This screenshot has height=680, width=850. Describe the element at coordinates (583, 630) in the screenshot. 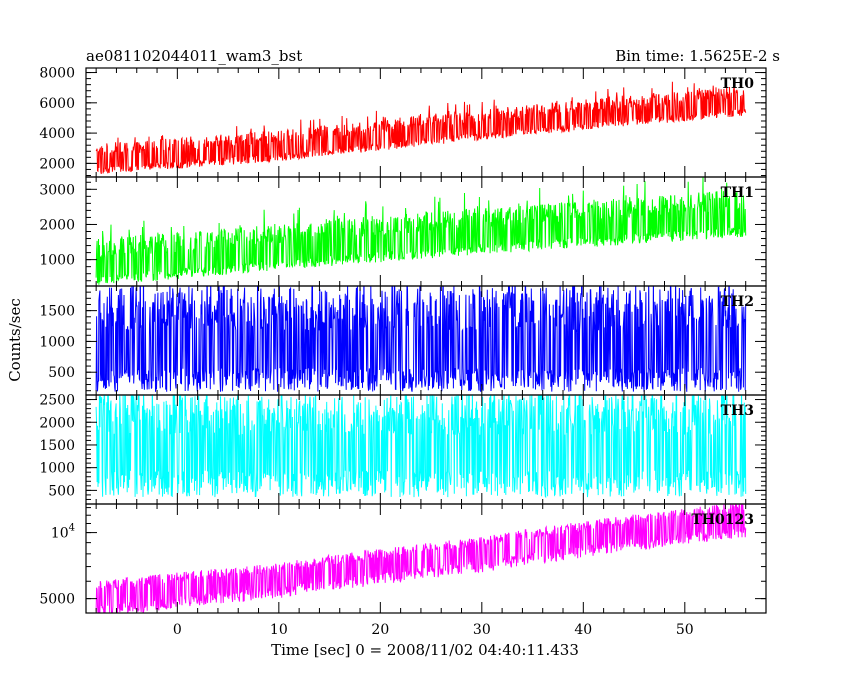

I see `x-tick-label: 40` at that location.